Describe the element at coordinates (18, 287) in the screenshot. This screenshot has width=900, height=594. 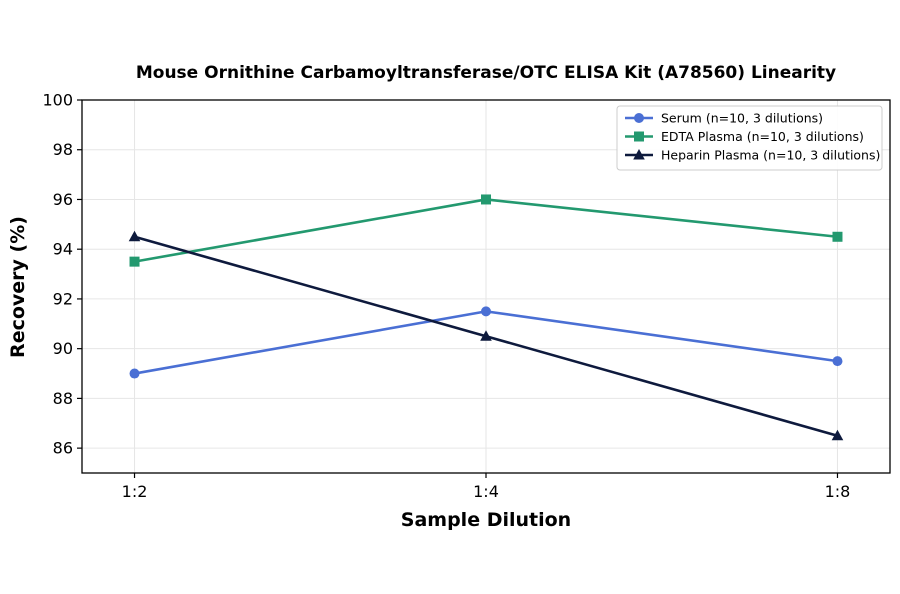
I see `y-axis-label: Recovery (%)` at that location.